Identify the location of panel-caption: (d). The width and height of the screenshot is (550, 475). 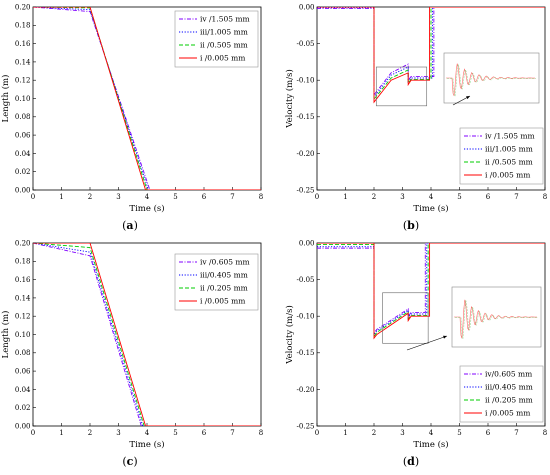
(411, 461).